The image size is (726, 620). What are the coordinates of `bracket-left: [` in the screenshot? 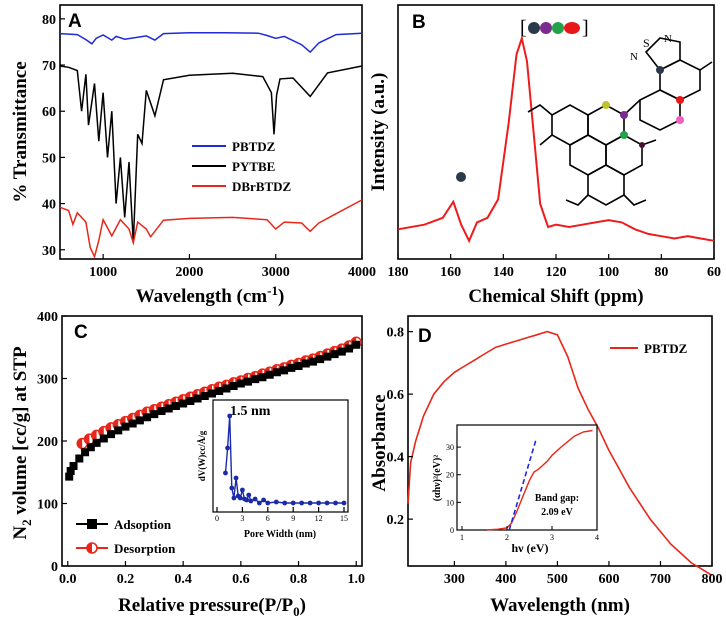 It's located at (523, 28).